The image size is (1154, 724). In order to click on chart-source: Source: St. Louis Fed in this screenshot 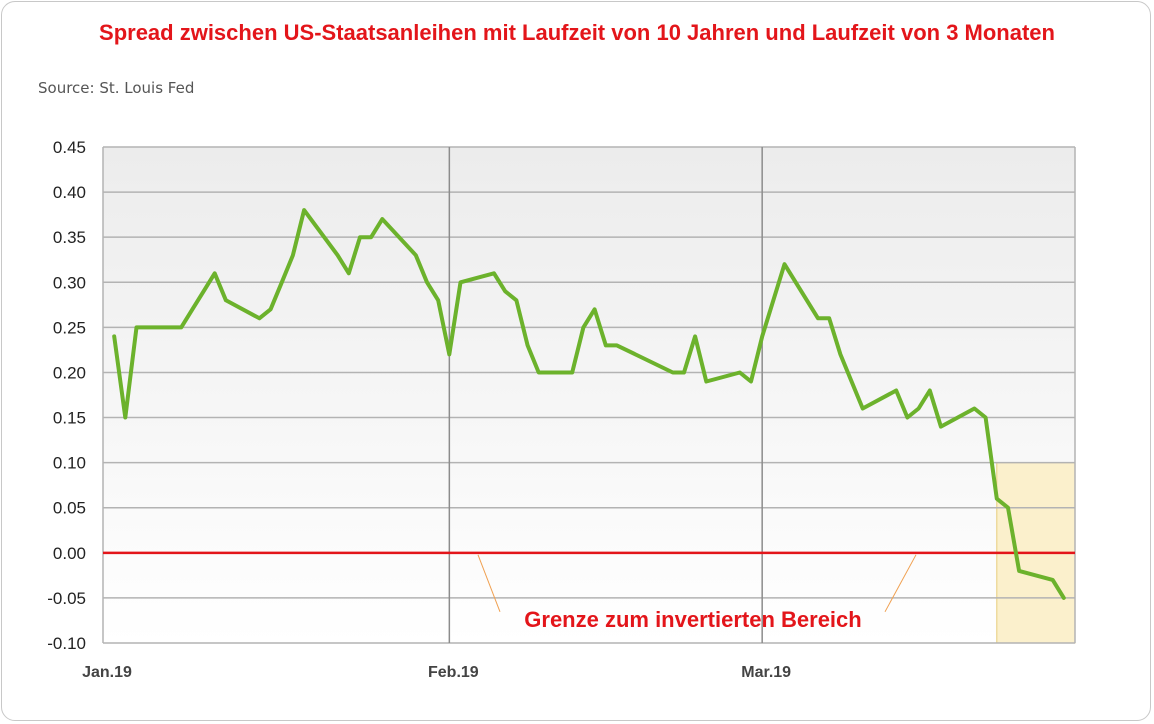, I will do `click(116, 88)`.